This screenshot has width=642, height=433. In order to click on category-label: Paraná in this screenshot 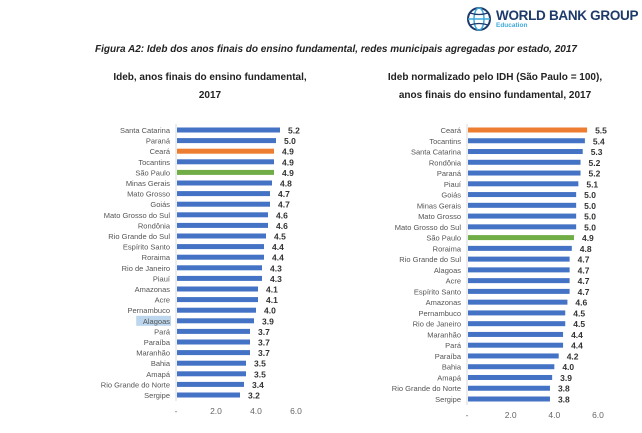, I will do `click(158, 141)`.